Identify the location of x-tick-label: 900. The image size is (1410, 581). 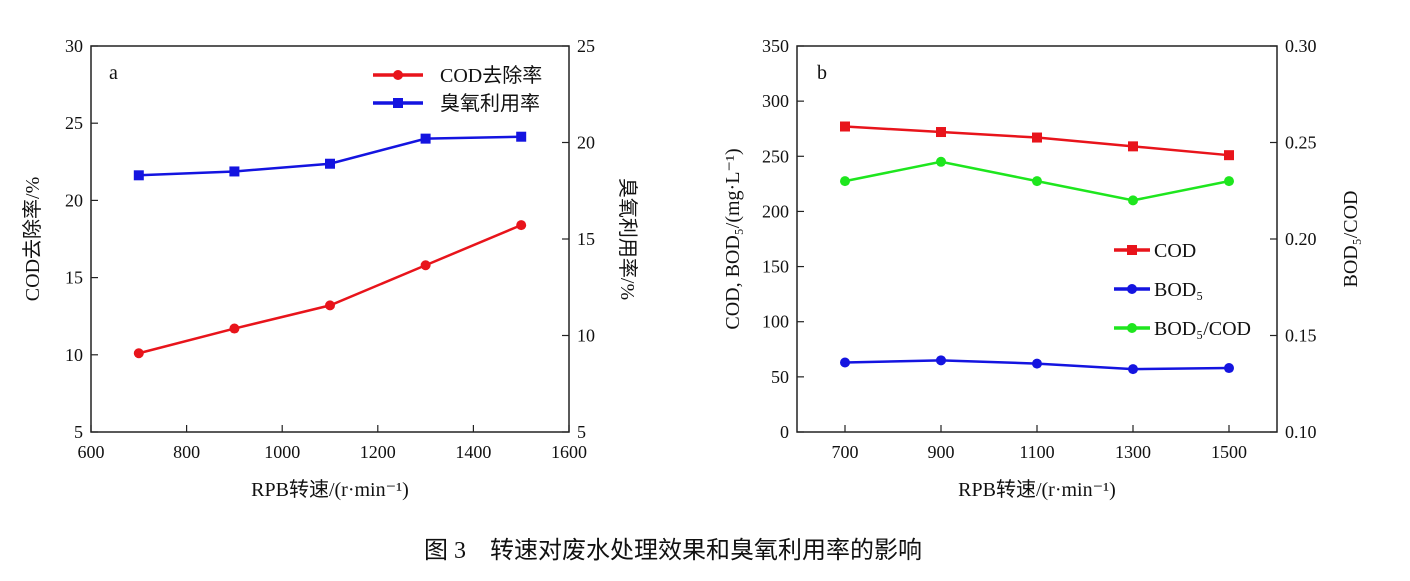
(941, 452).